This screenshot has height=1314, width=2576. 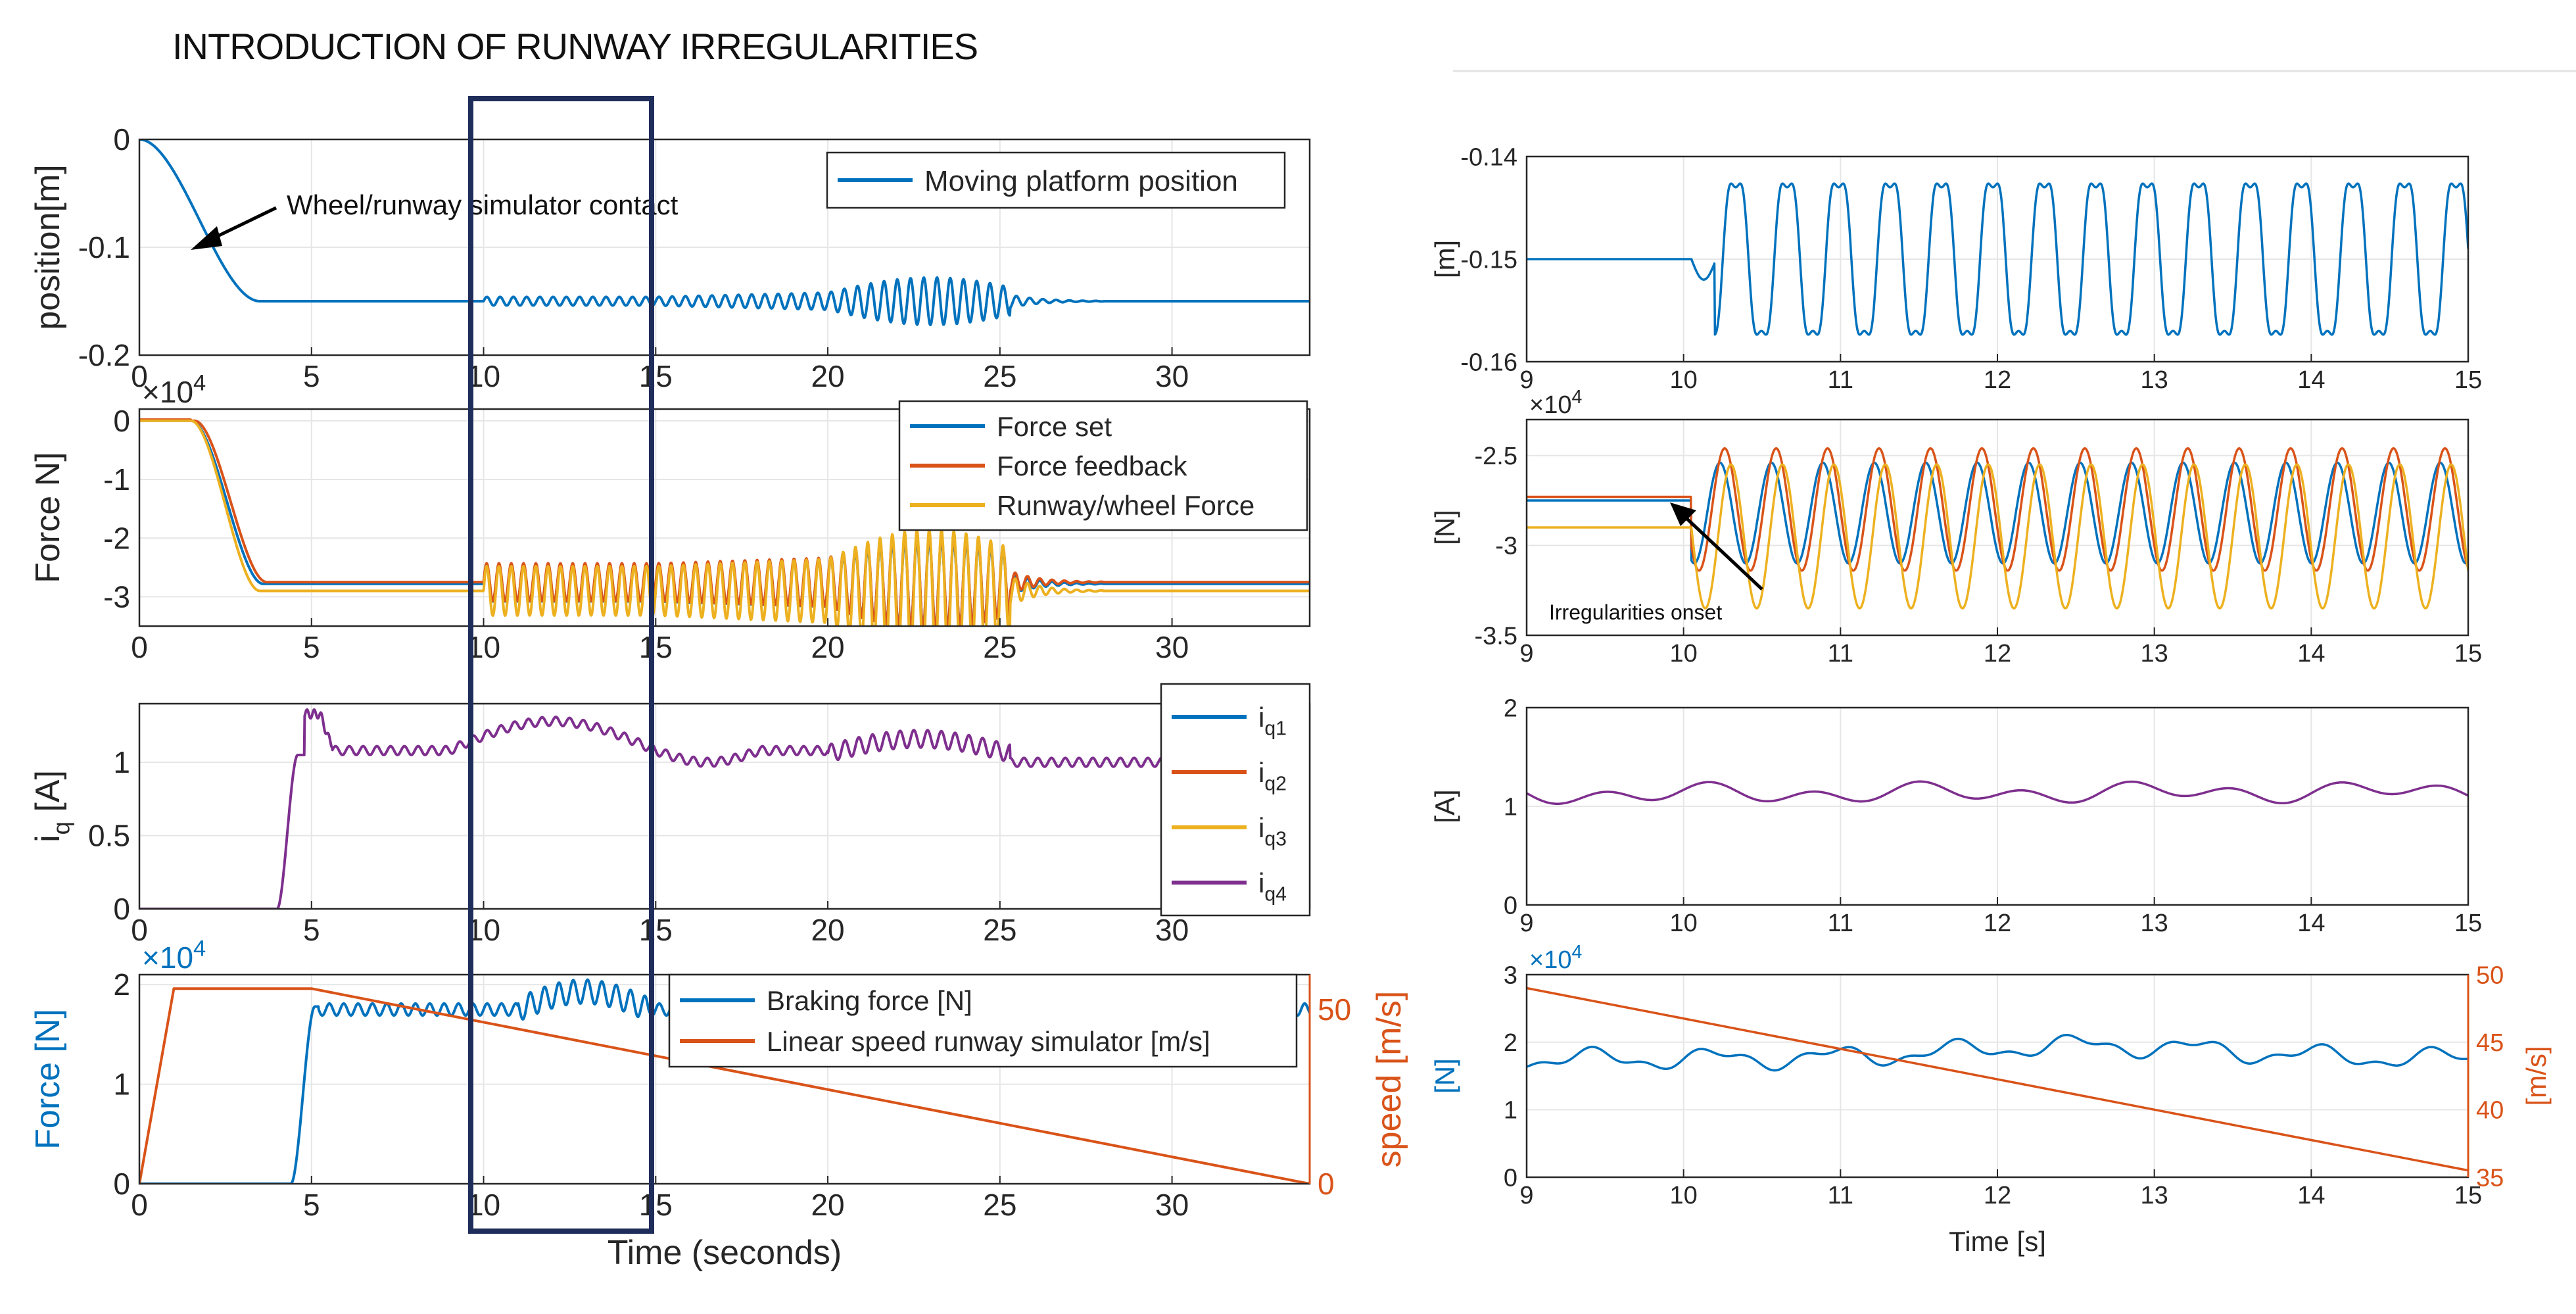 I want to click on y-tick-label: -2, so click(x=117, y=538).